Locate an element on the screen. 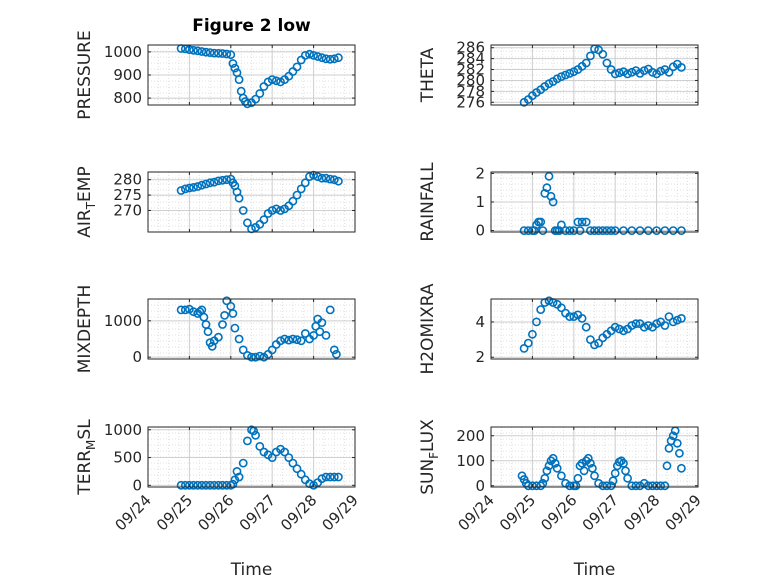 This screenshot has height=583, width=778. mixdepth-minor-grid is located at coordinates (251, 329).